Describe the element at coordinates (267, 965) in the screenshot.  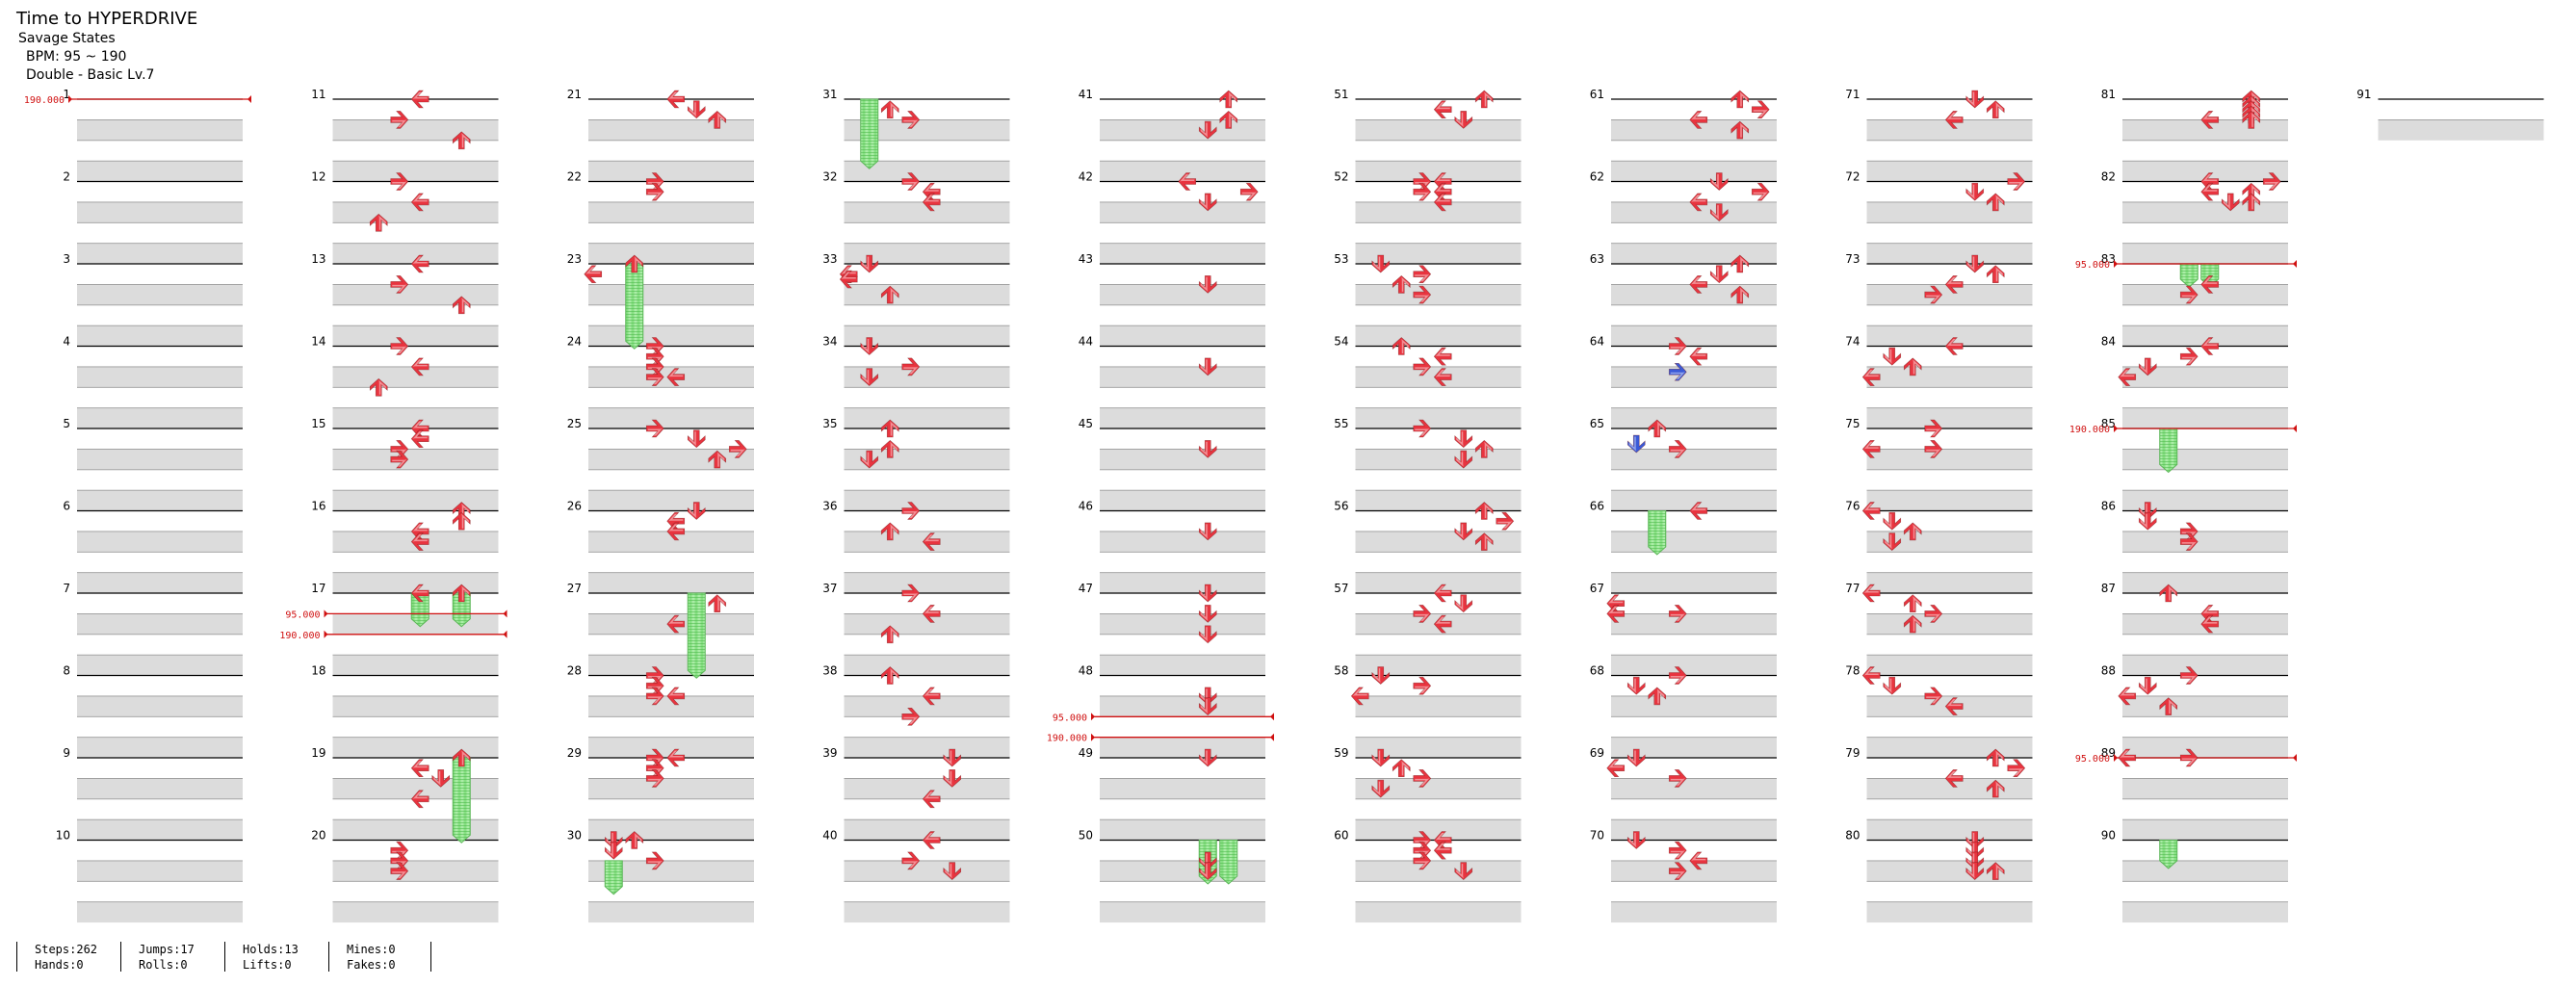
I see `lifts-count: Lifts:0` at that location.